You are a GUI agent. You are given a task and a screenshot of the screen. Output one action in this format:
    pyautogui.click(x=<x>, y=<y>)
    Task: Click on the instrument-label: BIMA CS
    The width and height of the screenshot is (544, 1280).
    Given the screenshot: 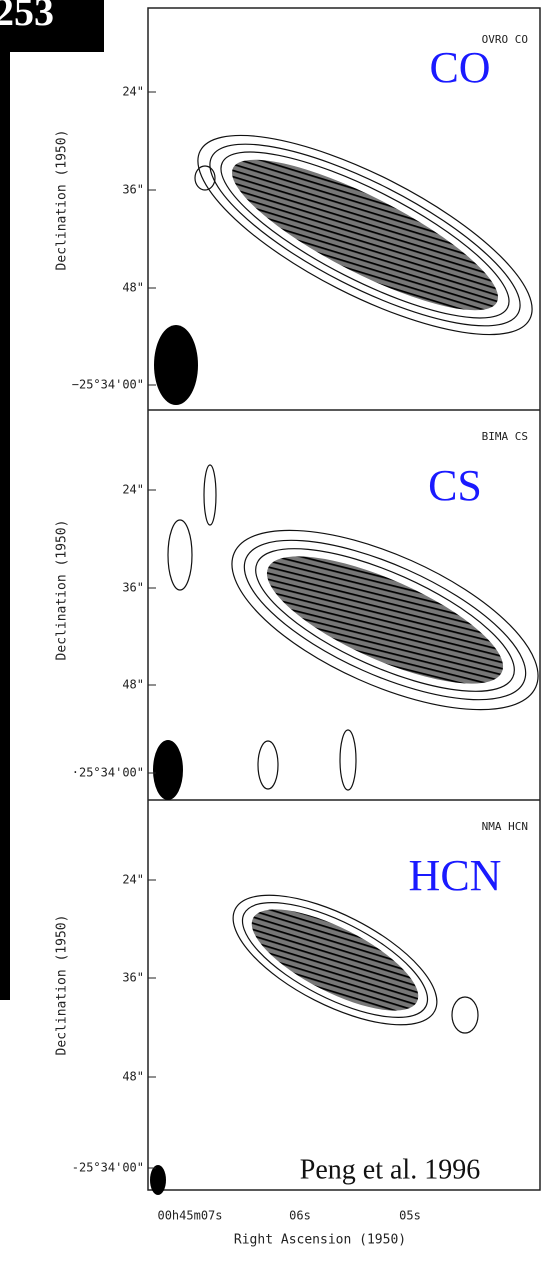 What is the action you would take?
    pyautogui.click(x=505, y=436)
    